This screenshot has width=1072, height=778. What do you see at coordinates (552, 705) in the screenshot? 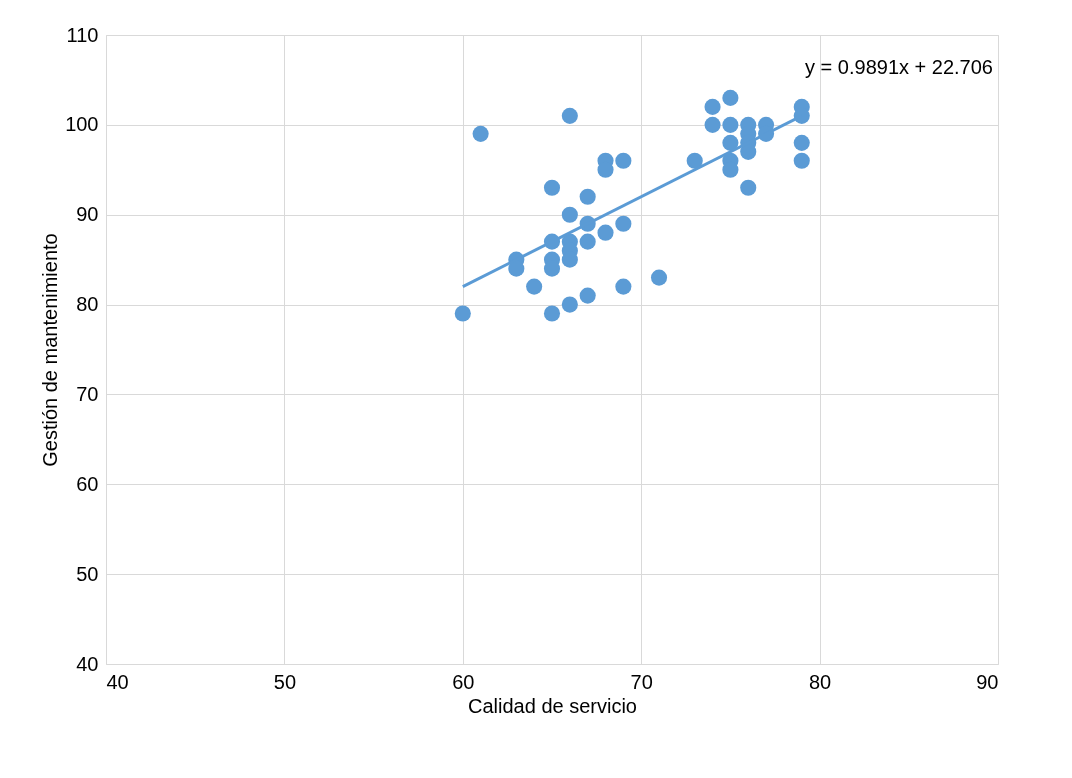
I see `x-axis-title: Calidad de servicio` at bounding box center [552, 705].